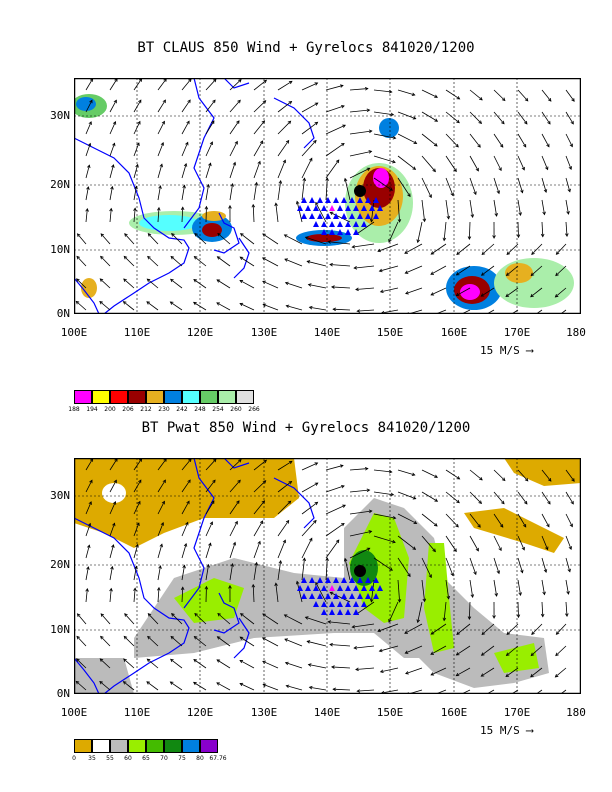  Describe the element at coordinates (182, 409) in the screenshot. I see `colorbar-label: 242` at that location.